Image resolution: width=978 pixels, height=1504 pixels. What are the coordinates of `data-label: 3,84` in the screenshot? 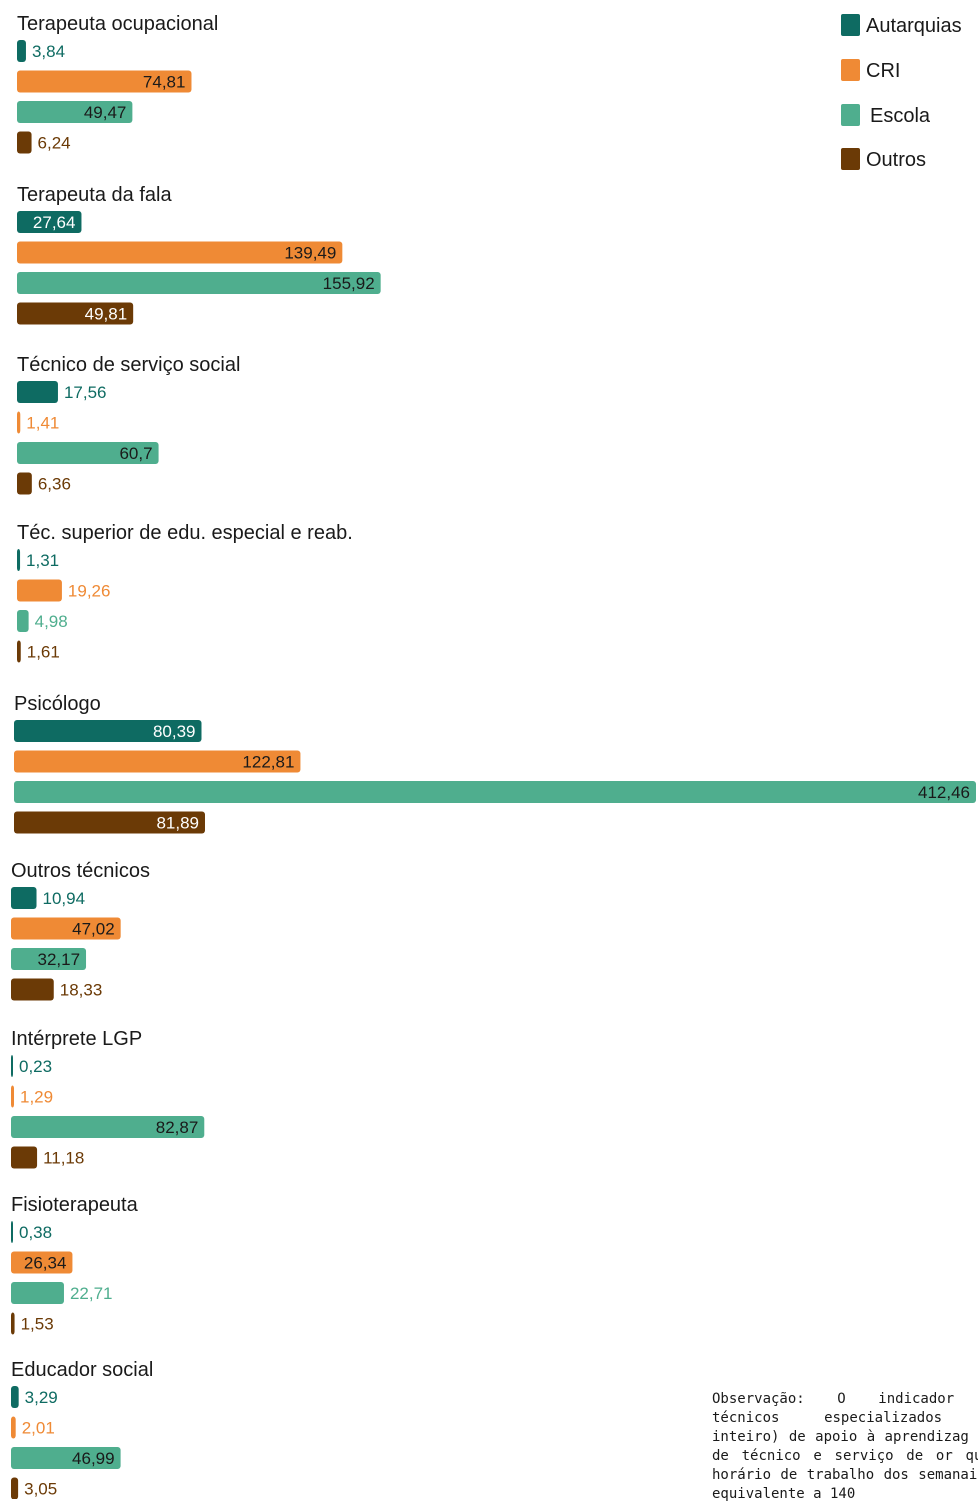 It's located at (48, 51).